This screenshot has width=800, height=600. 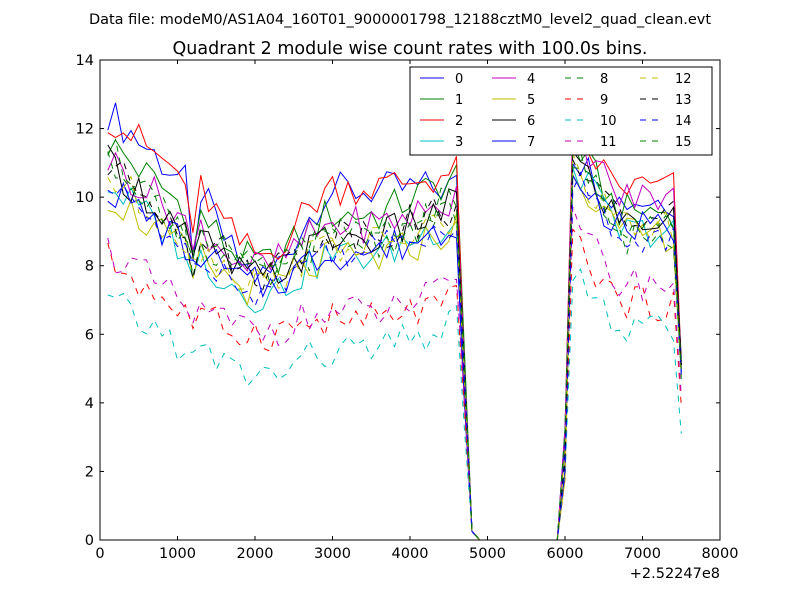 I want to click on legend-label-5: 5, so click(x=531, y=100).